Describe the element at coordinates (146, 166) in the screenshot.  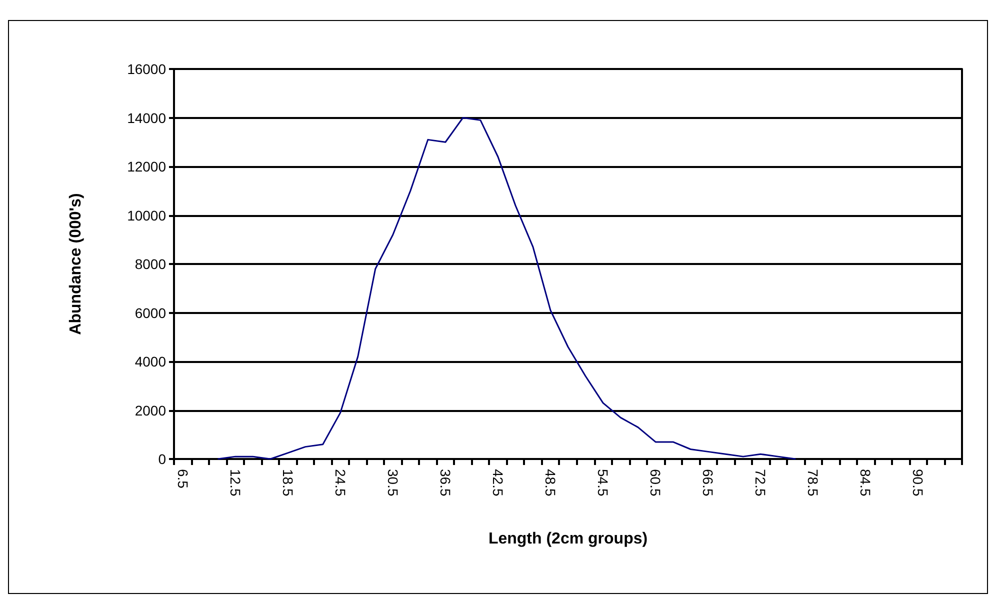
I see `y-tick-label: 12000` at that location.